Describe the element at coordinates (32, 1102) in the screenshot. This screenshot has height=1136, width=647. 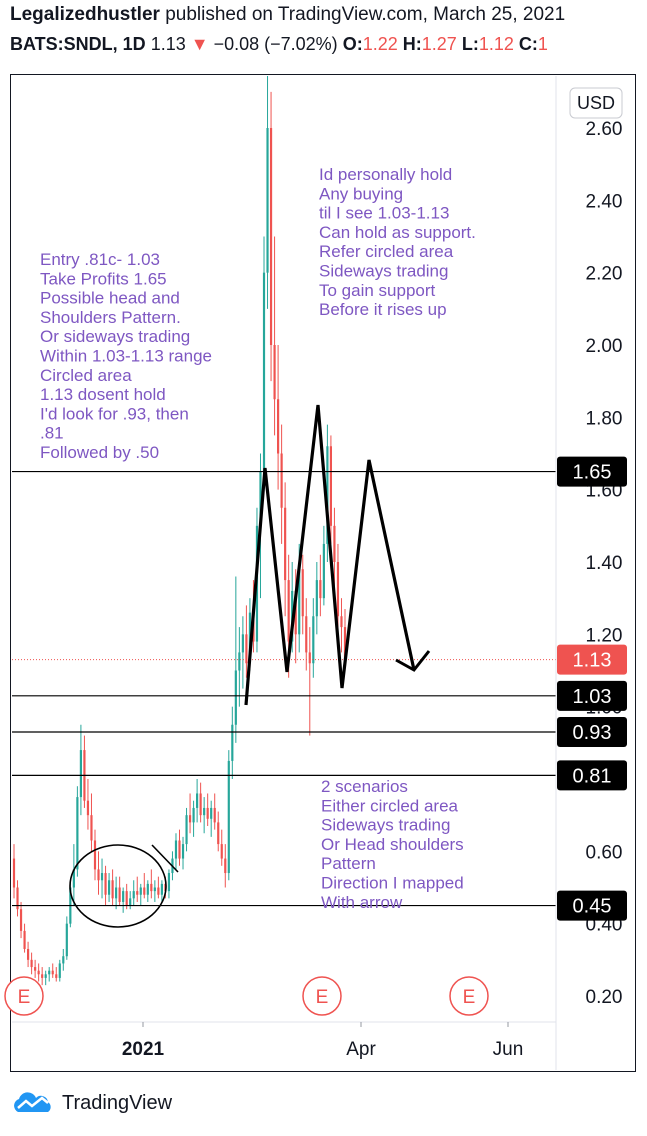
I see `tradingview-cloud-icon` at that location.